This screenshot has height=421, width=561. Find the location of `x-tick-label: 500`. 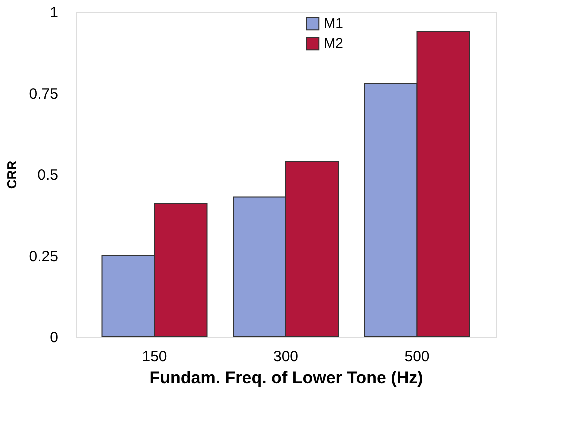

x-tick-label: 500 is located at coordinates (417, 357).